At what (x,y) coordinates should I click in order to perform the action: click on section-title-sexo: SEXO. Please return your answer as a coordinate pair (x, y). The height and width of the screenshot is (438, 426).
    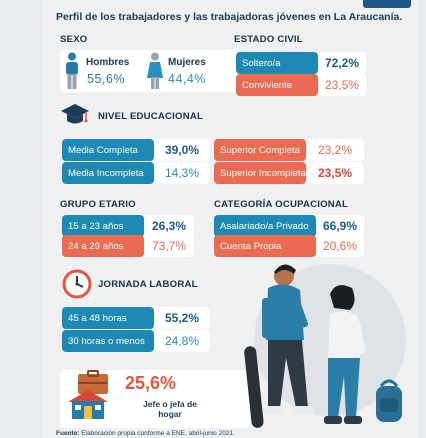
    Looking at the image, I should click on (74, 39).